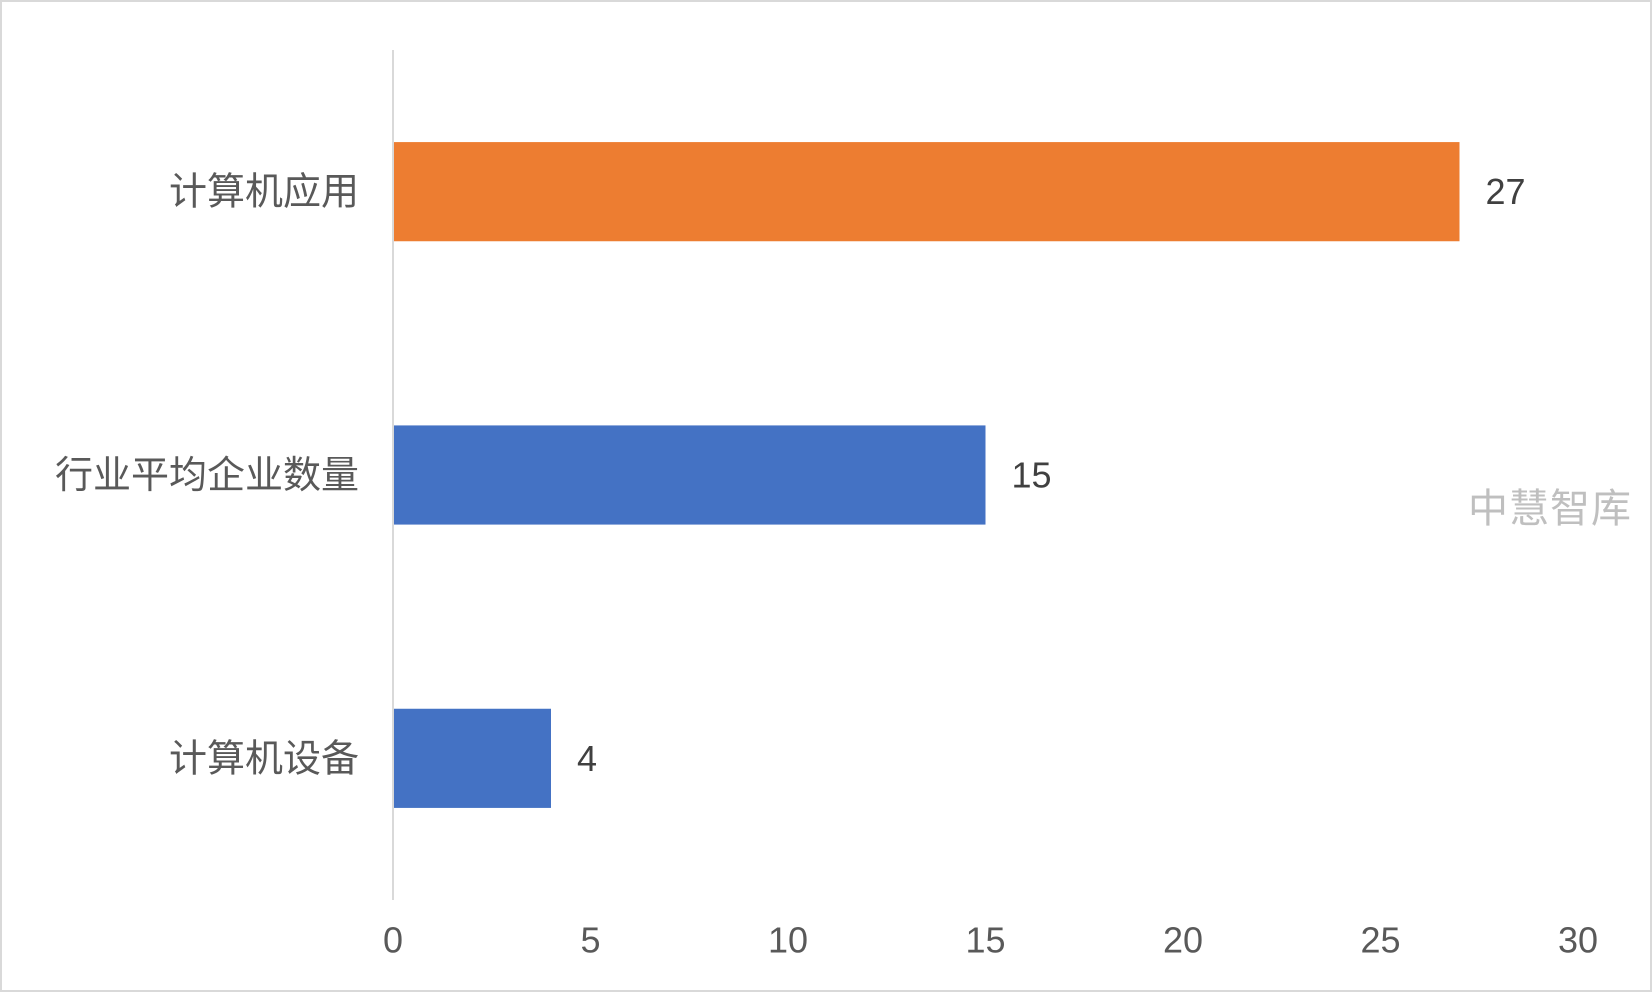 This screenshot has width=1652, height=992. Describe the element at coordinates (1550, 509) in the screenshot. I see `watermark: 中慧智库` at that location.